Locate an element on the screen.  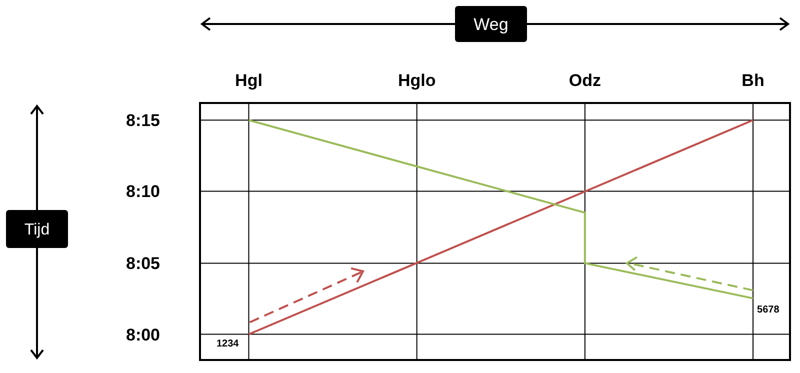
y-axis-title: Tijd is located at coordinates (37, 230).